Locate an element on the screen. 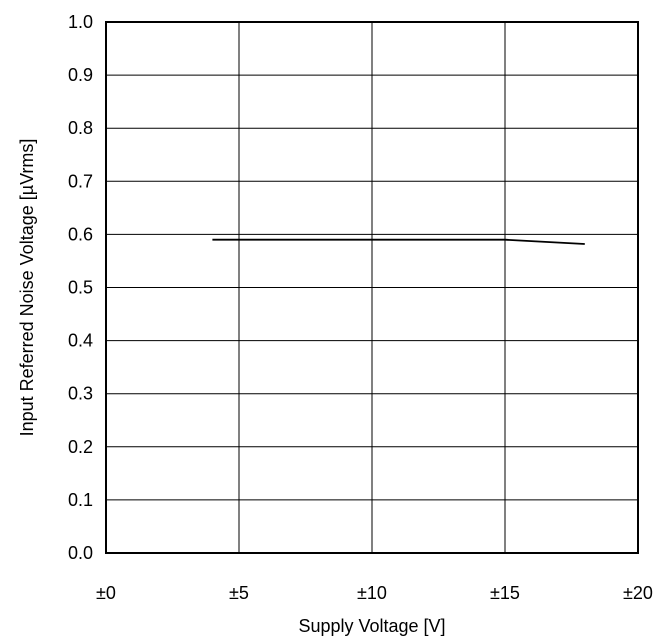 This screenshot has width=661, height=641. y-tick-label: 1.0 is located at coordinates (80, 22).